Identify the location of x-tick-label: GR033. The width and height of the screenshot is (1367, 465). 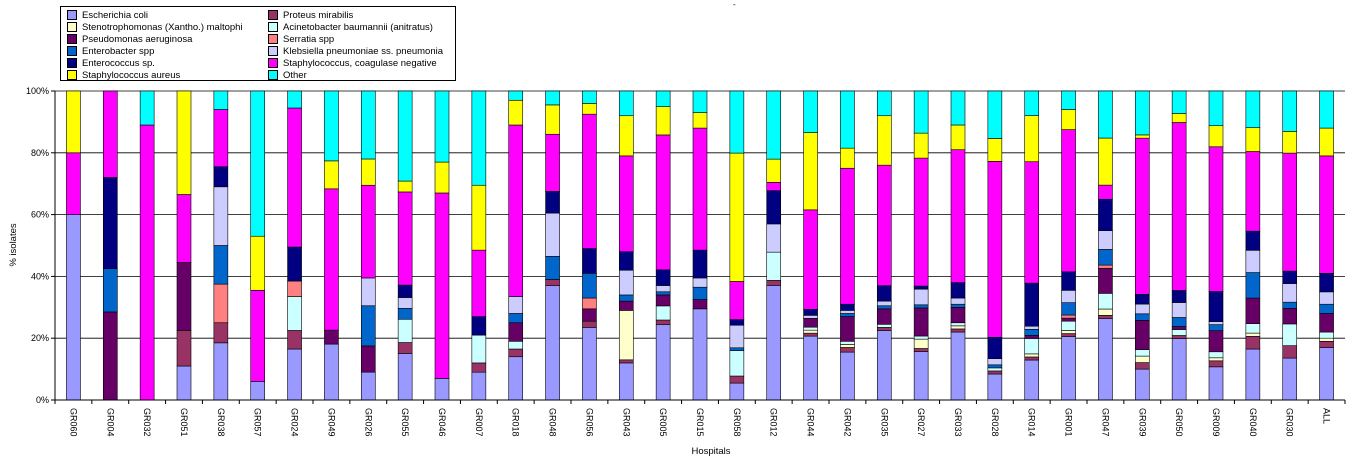
(958, 422).